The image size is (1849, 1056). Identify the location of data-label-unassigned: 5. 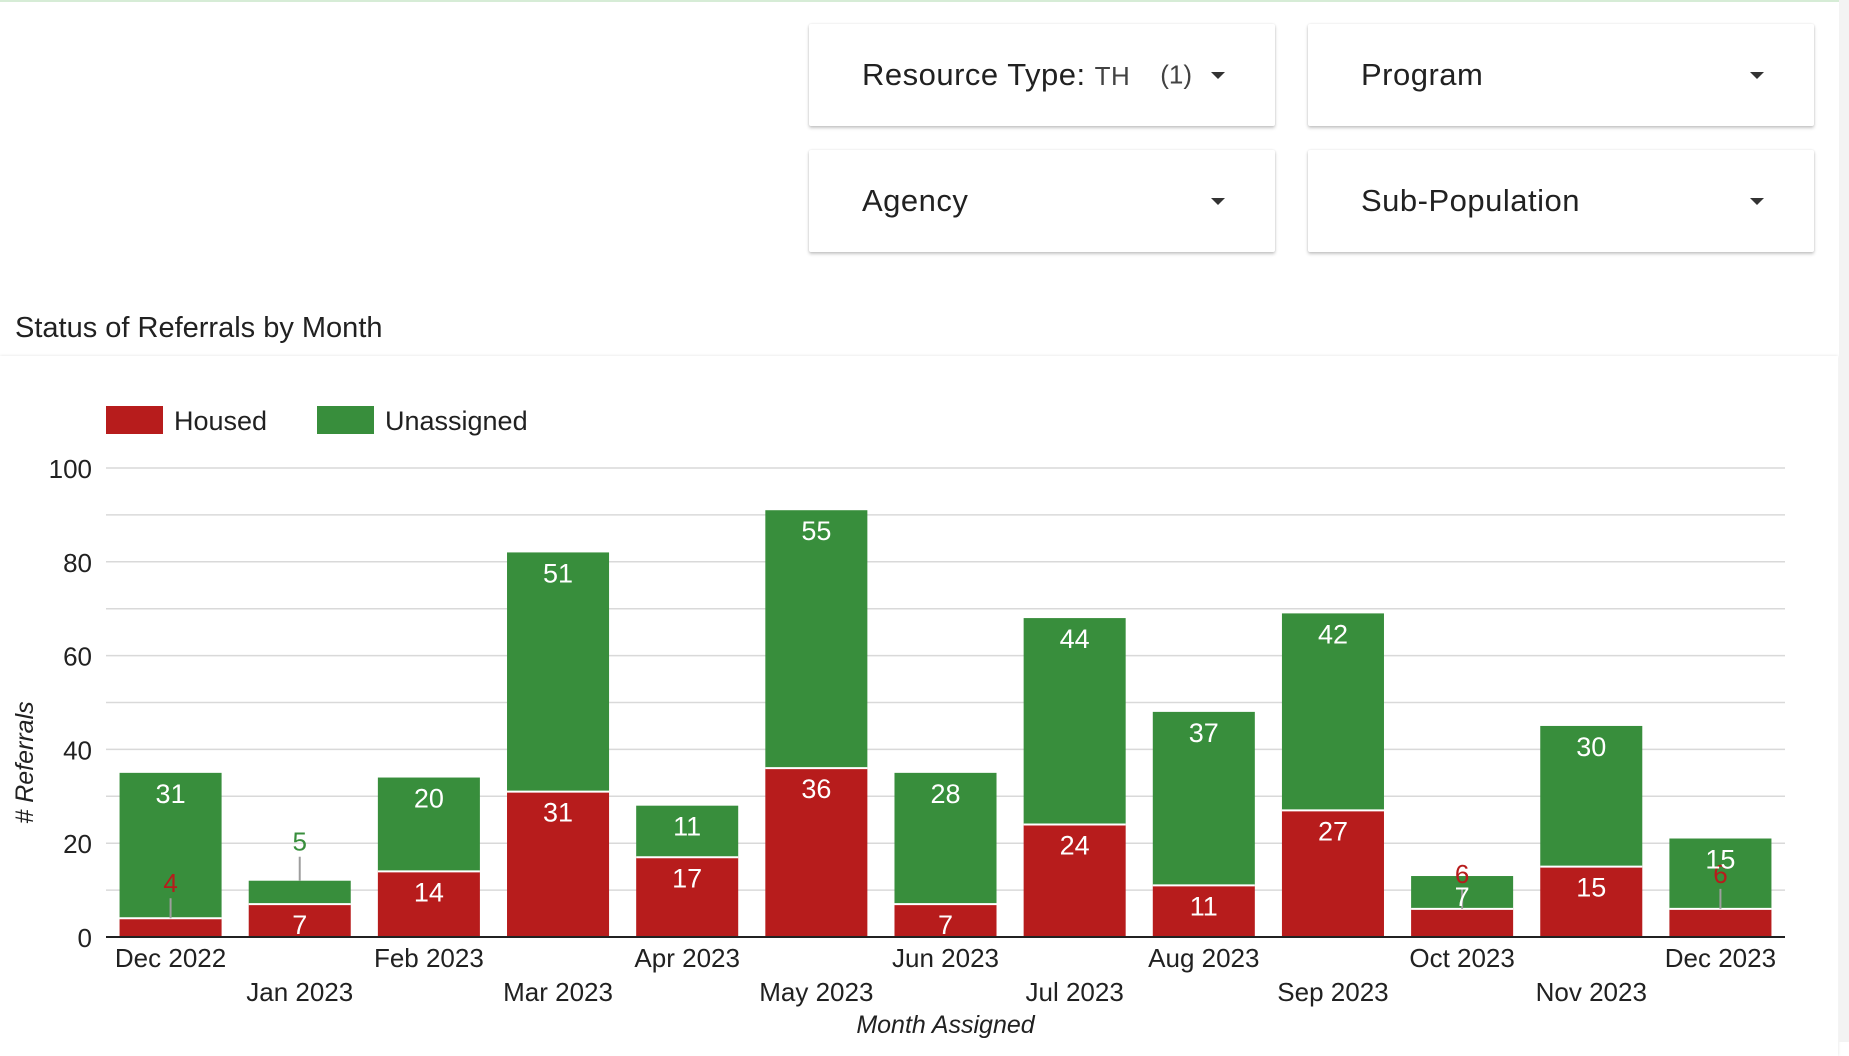
(299, 842).